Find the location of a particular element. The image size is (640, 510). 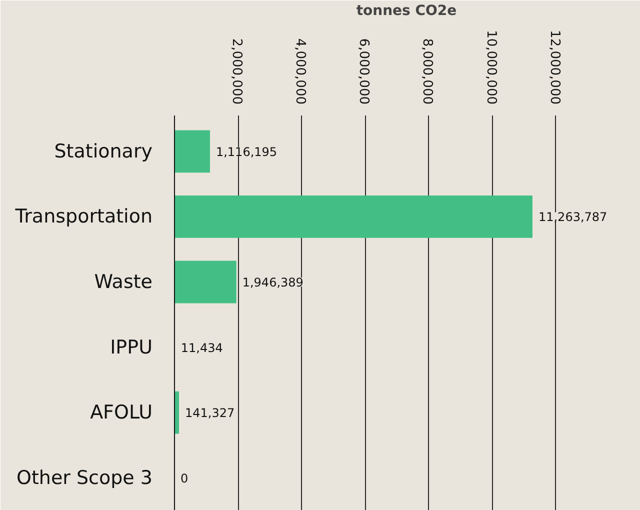

y-tick-label: AFOLU is located at coordinates (121, 413).